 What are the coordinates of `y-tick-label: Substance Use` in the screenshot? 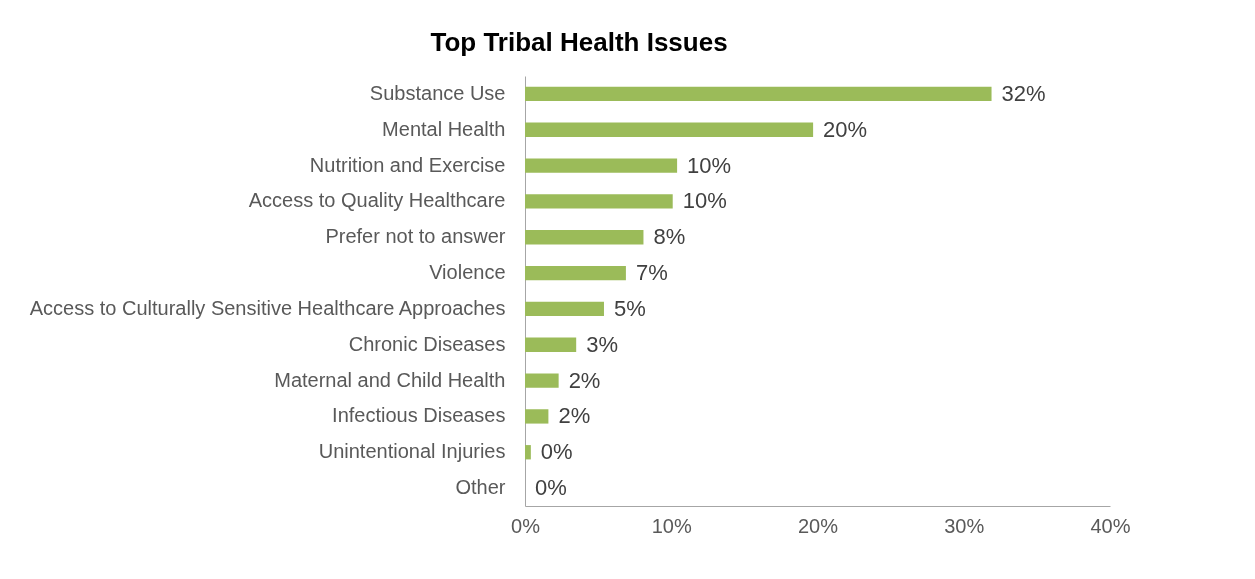 It's located at (437, 92).